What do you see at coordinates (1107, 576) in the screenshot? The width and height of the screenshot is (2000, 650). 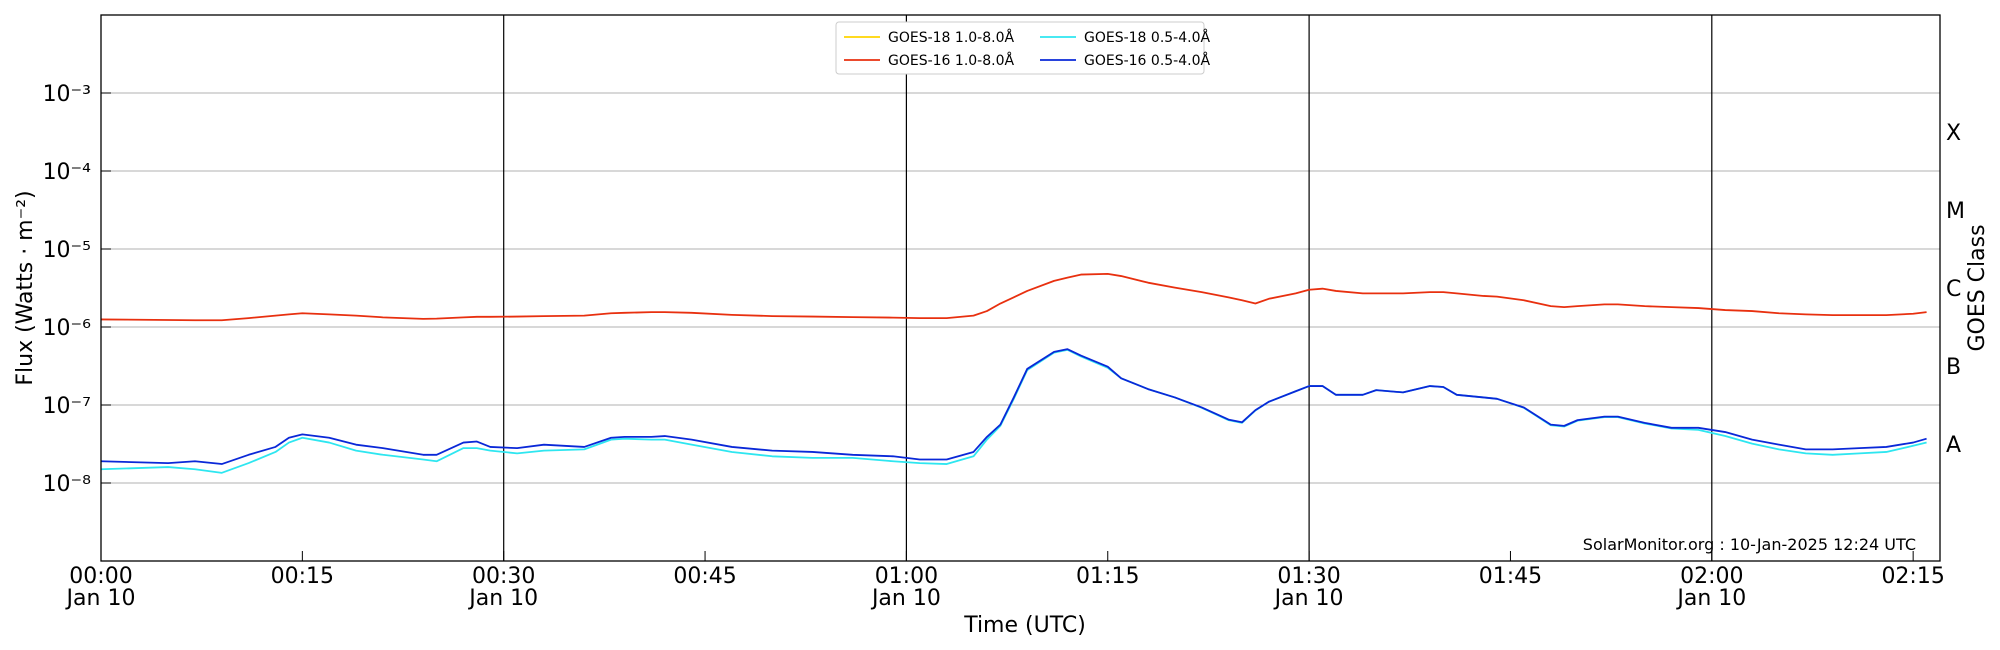 I see `x-tick-label: 01:15` at bounding box center [1107, 576].